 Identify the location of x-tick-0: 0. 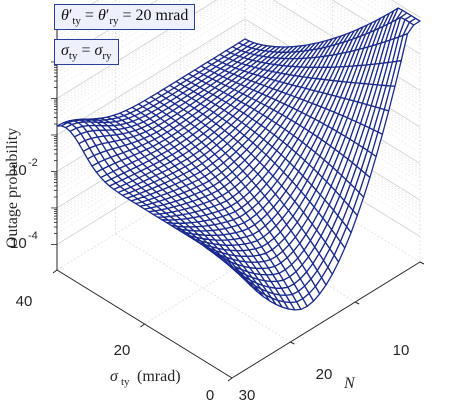
(210, 395).